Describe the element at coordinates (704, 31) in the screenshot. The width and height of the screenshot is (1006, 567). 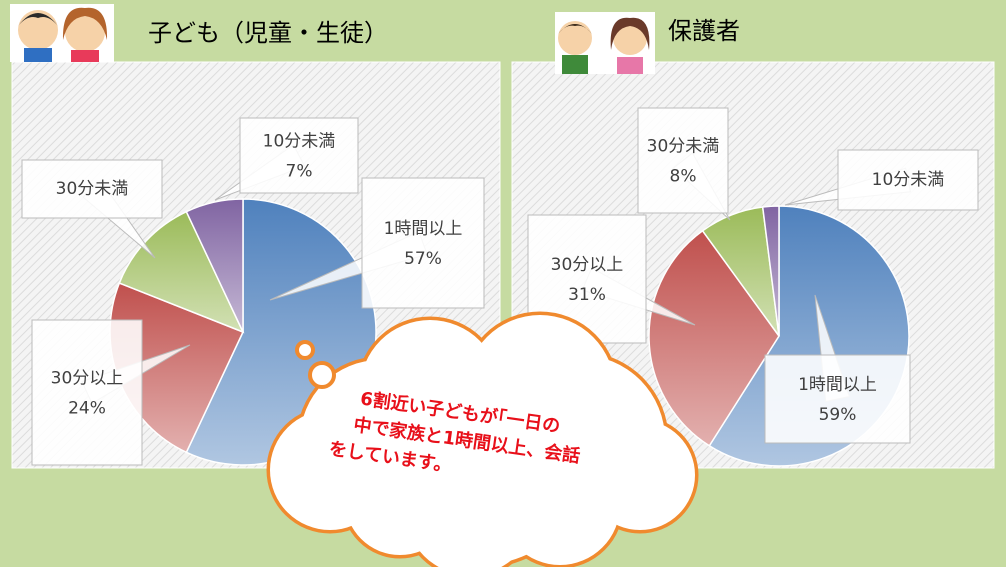
I see `chart-title: 保護者` at that location.